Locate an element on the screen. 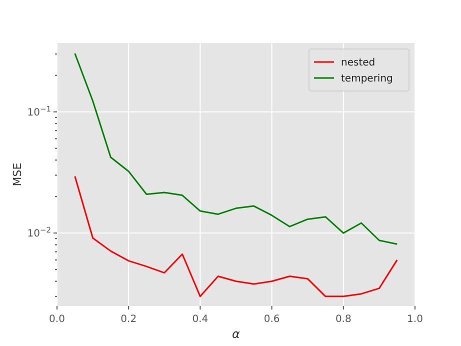 Image resolution: width=461 pixels, height=346 pixels. y-axis-title: MSE is located at coordinates (17, 174).